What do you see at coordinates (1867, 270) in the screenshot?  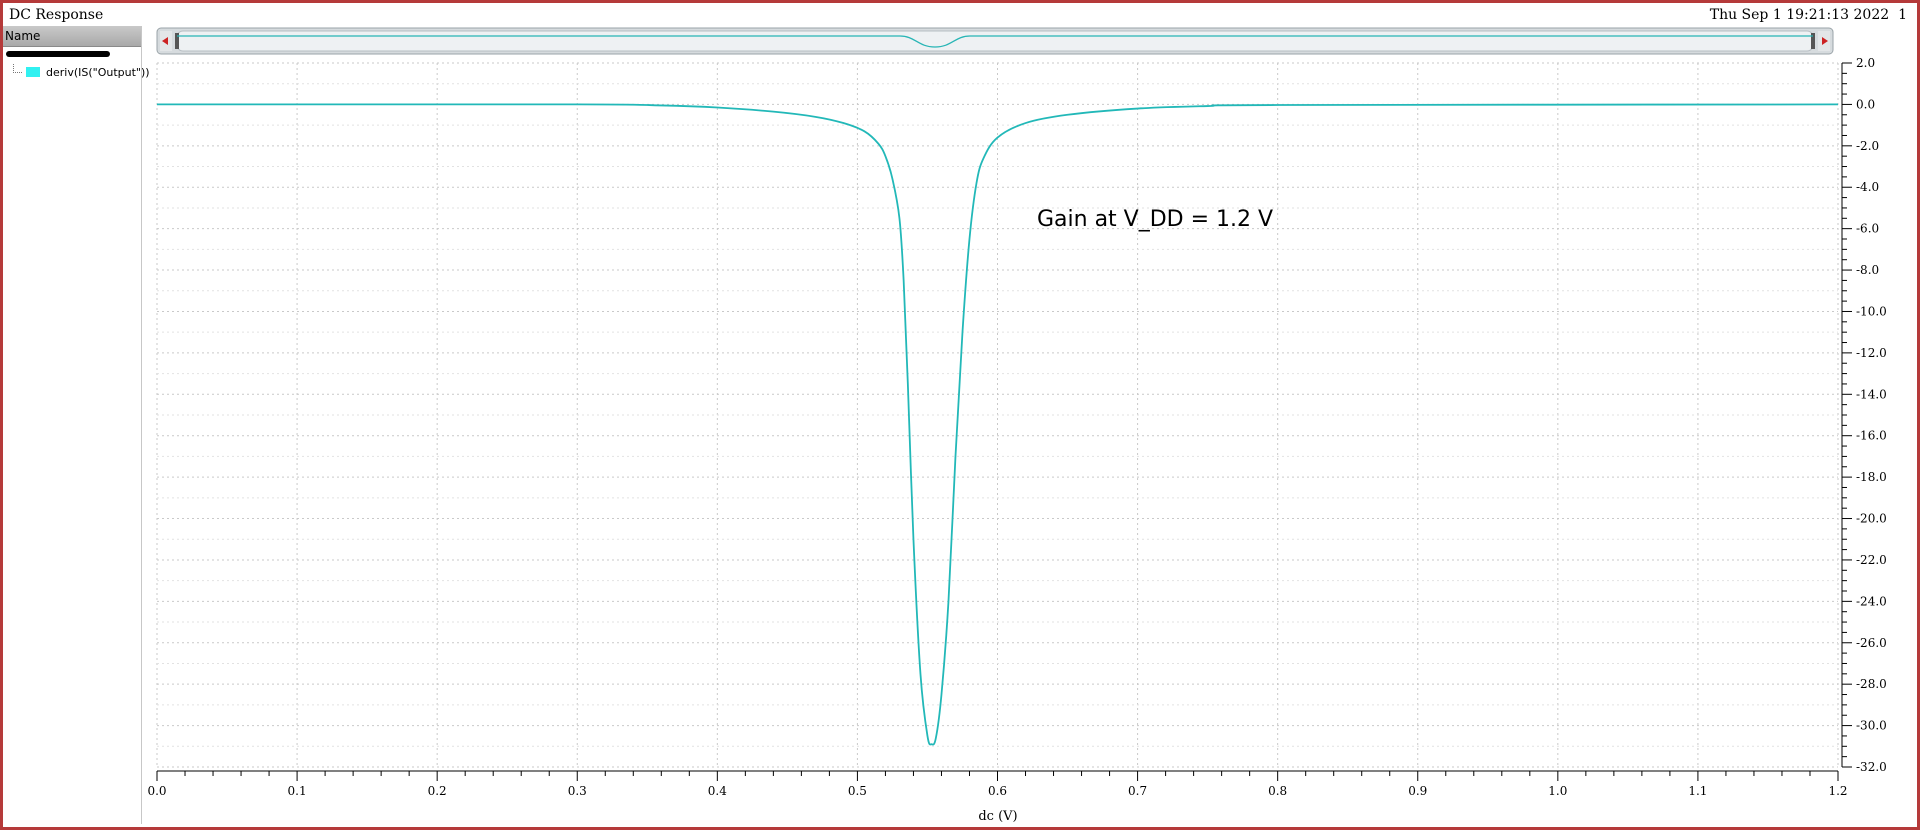 I see `y-tick-label: -8.0` at bounding box center [1867, 270].